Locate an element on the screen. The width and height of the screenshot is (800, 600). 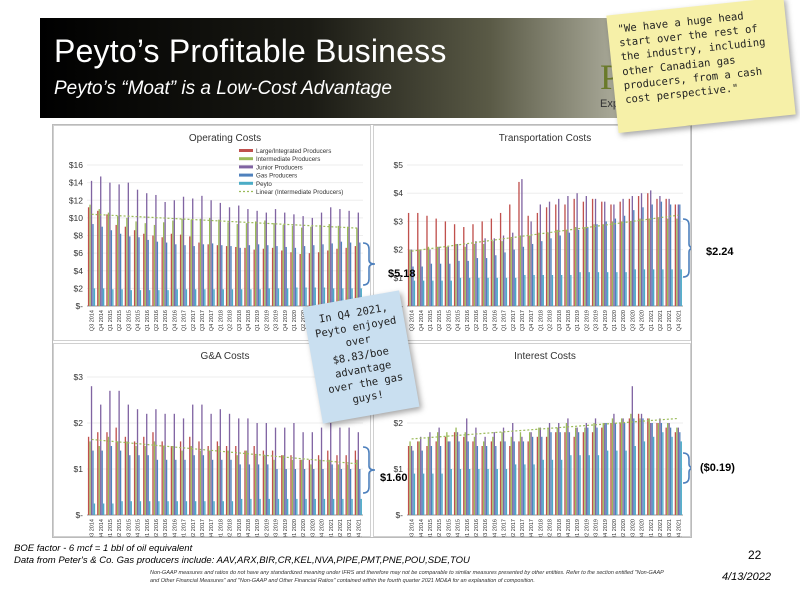
x-tick-label: Q4 2017 is located at coordinates (212, 528).